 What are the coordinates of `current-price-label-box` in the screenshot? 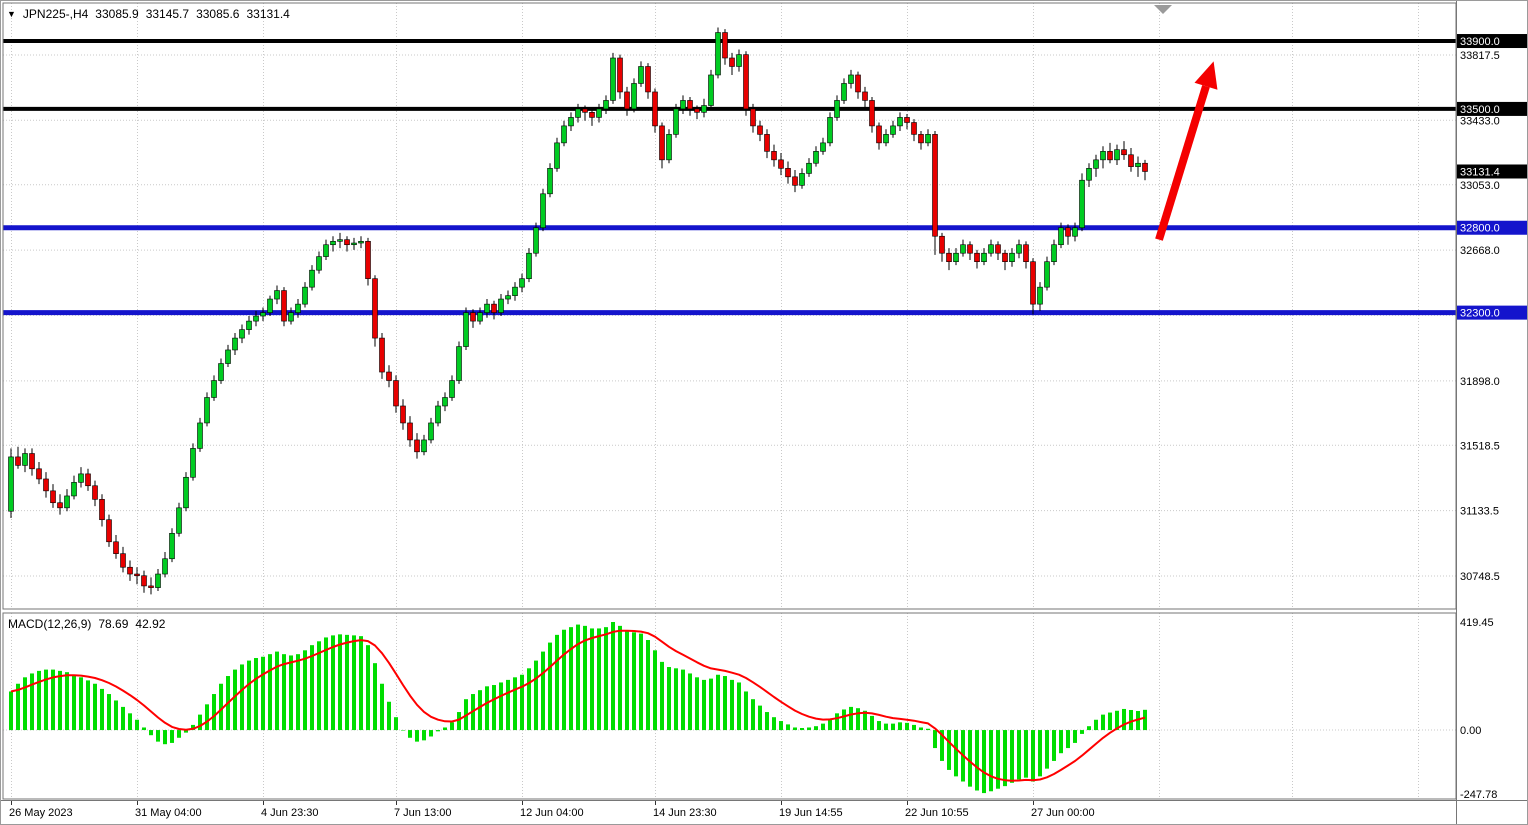 It's located at (1492, 171).